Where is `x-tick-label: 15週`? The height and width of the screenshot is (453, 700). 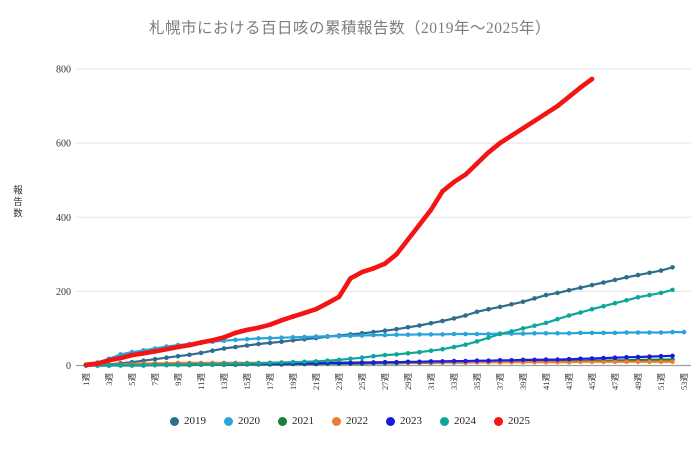
x-tick-label: 15週 is located at coordinates (247, 382).